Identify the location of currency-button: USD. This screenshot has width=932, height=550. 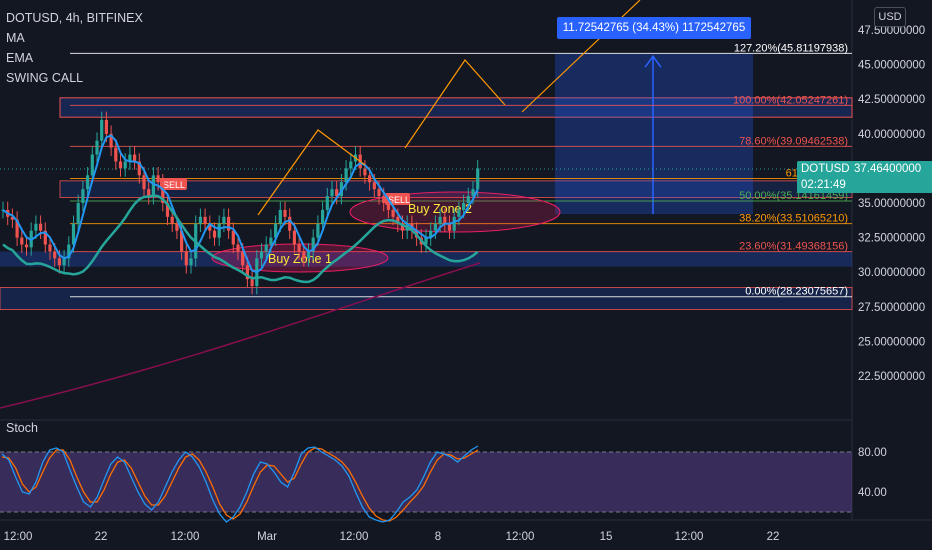
(890, 17).